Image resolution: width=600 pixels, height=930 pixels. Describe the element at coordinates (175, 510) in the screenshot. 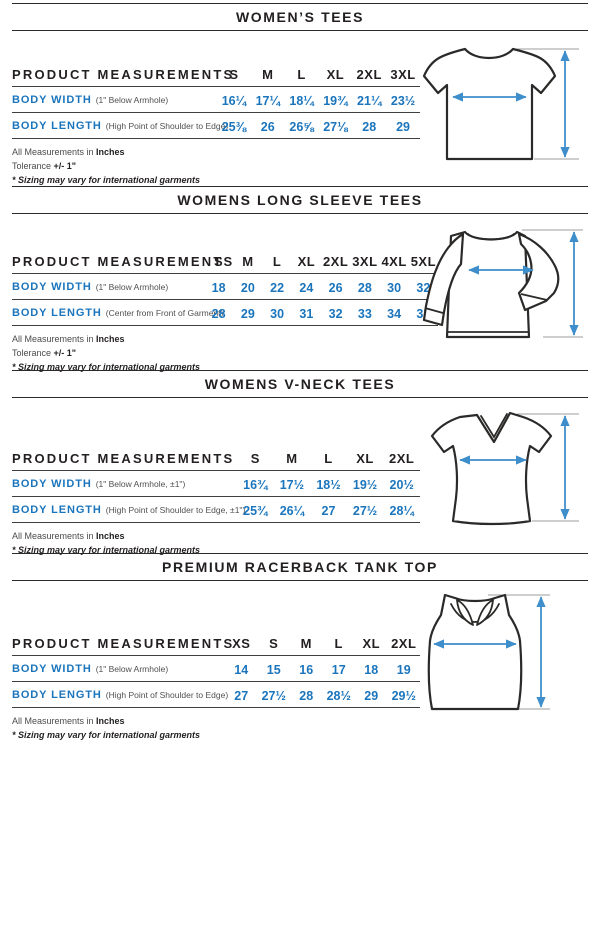

I see `measurement-note: (High Point of Shoulder to Edge, ±1")` at that location.